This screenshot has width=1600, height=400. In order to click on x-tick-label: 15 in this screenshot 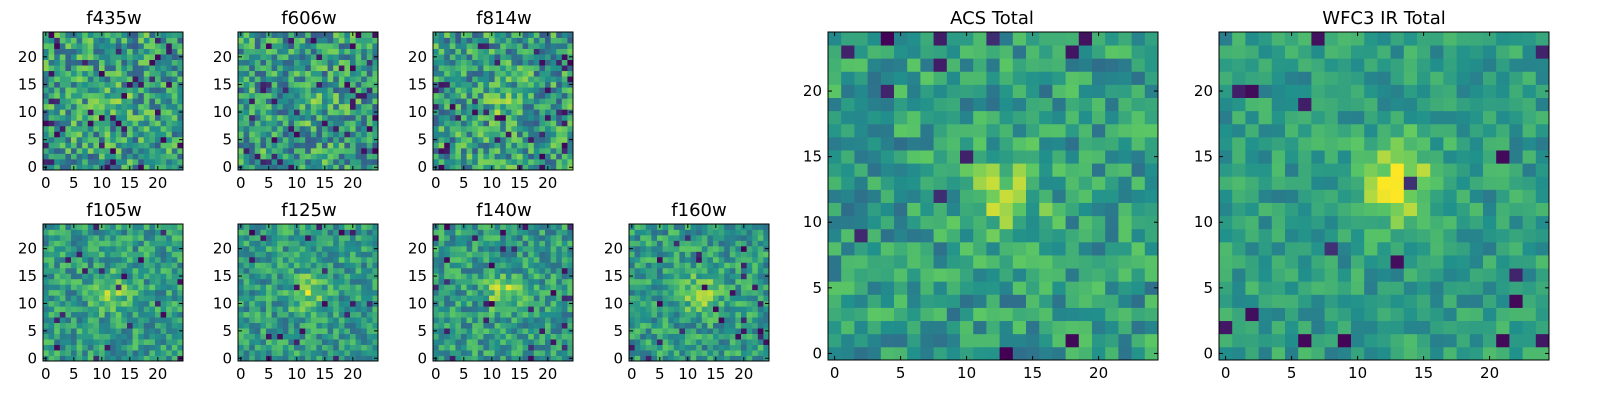, I will do `click(715, 374)`.